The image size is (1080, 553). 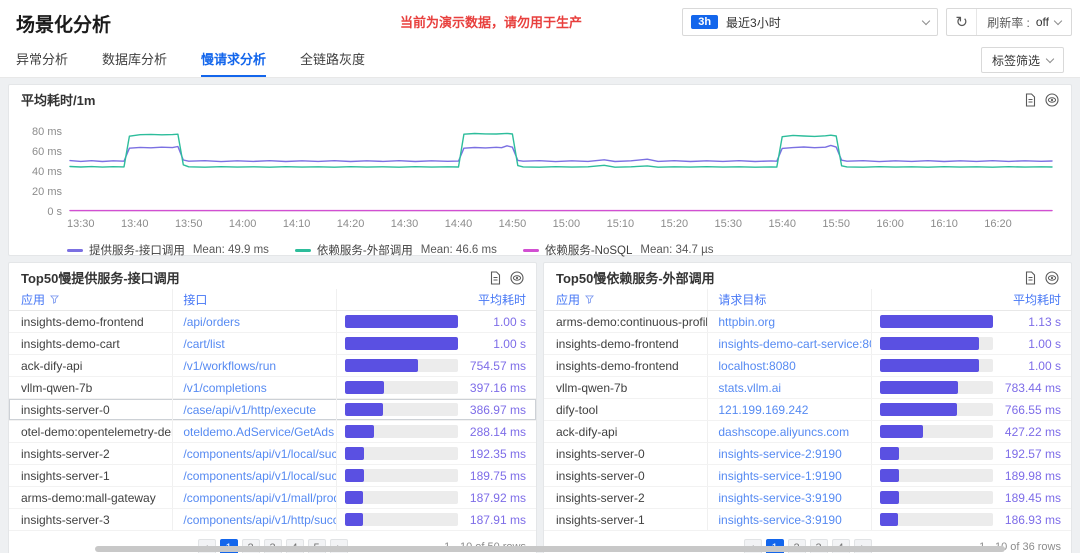 What do you see at coordinates (550, 549) in the screenshot?
I see `horizontal-scrollbar` at bounding box center [550, 549].